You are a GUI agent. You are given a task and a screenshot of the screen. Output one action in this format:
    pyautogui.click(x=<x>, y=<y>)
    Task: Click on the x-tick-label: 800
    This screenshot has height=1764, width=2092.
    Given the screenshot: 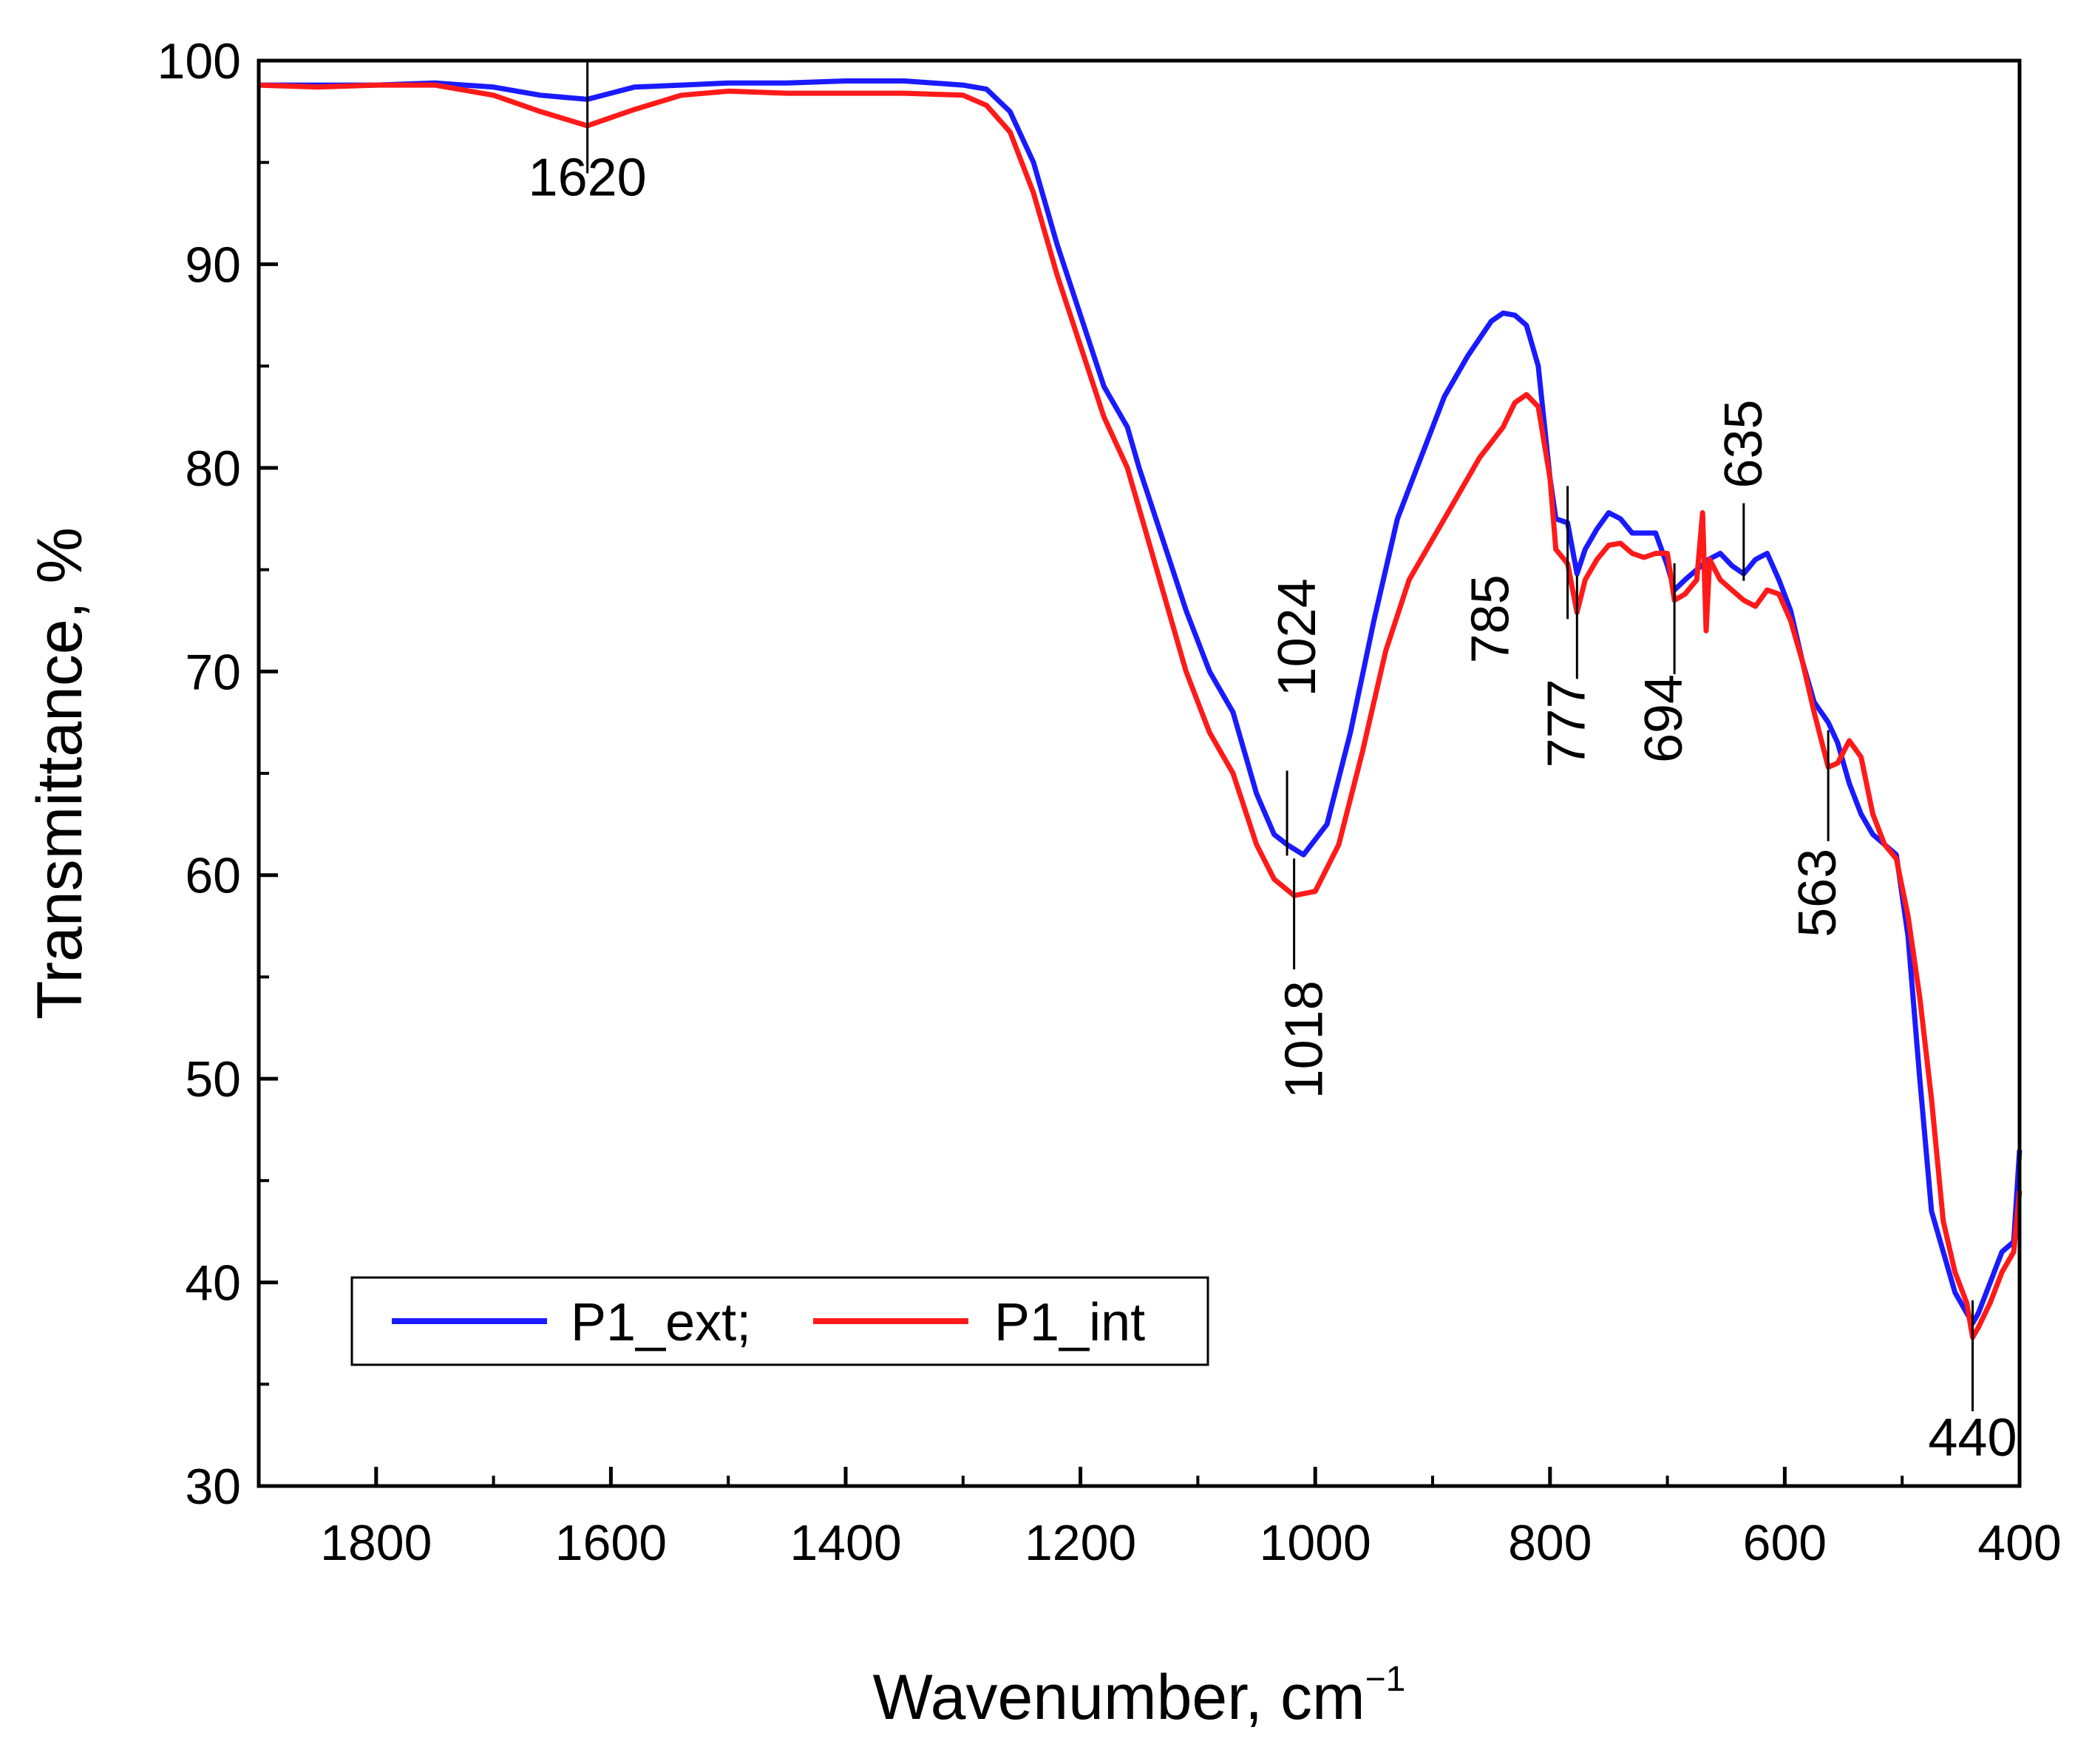 What is the action you would take?
    pyautogui.click(x=1550, y=1543)
    